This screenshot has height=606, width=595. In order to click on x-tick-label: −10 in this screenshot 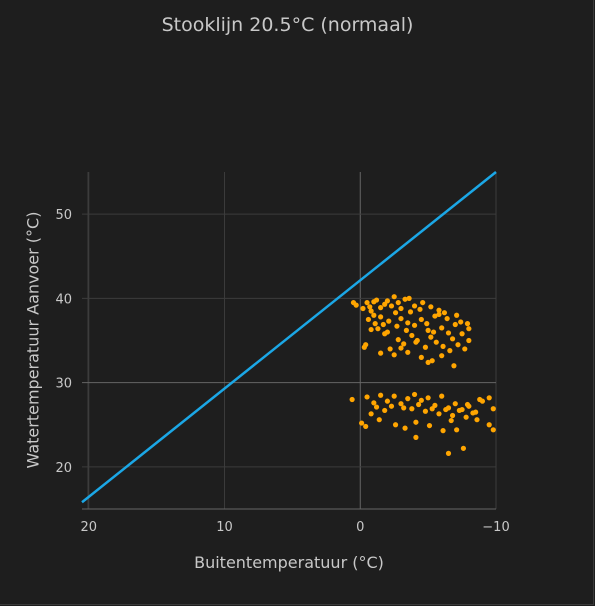, I will do `click(495, 527)`.